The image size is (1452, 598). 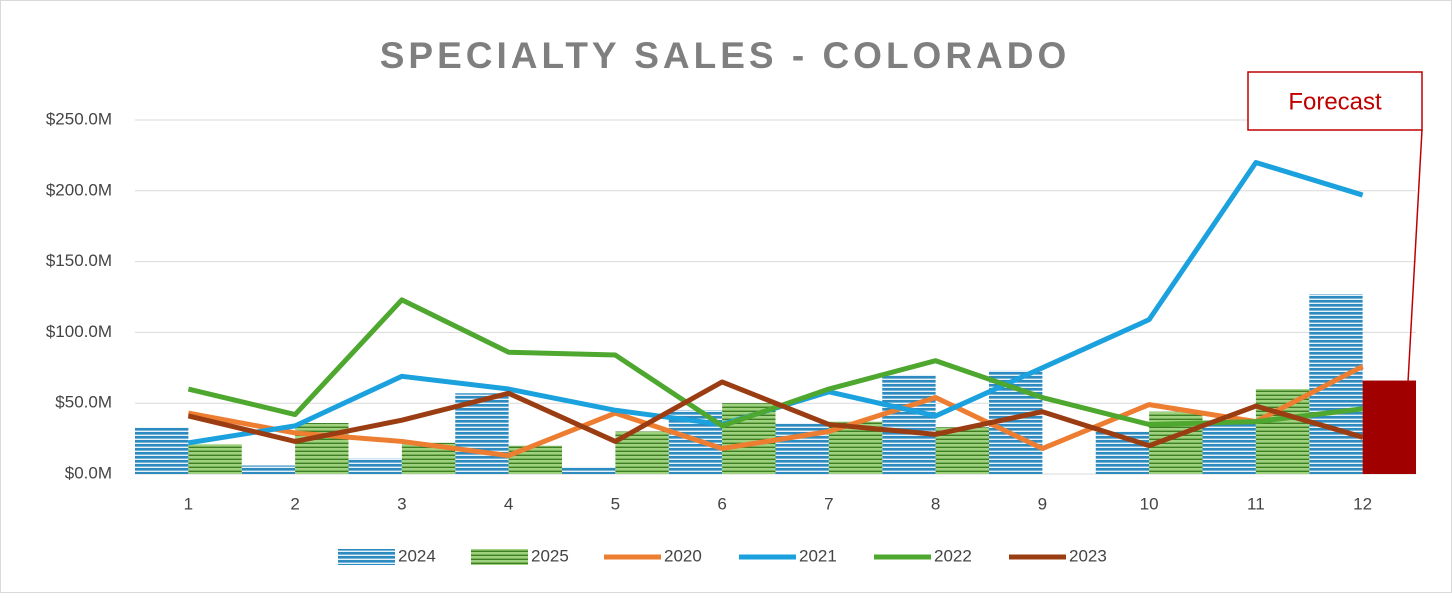 What do you see at coordinates (721, 503) in the screenshot?
I see `x-tick-label: 6` at bounding box center [721, 503].